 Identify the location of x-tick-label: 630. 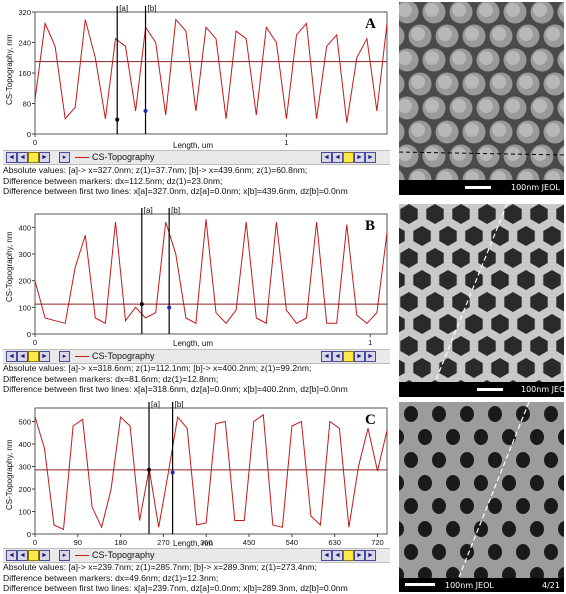
(334, 542).